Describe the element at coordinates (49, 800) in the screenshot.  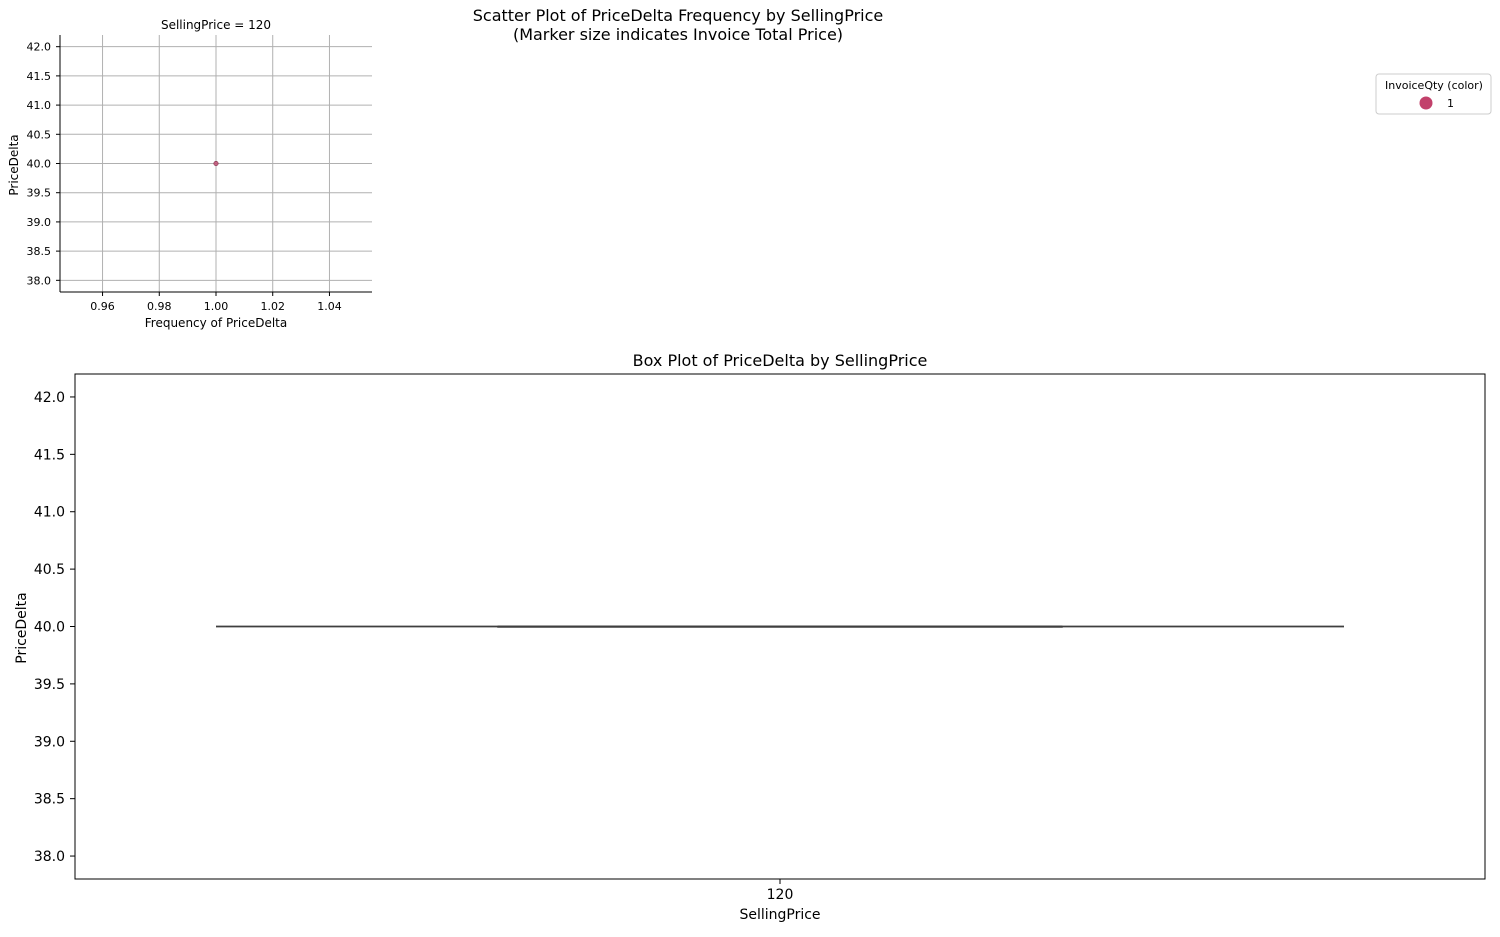
I see `box-y-tick-label: 38.5` at that location.